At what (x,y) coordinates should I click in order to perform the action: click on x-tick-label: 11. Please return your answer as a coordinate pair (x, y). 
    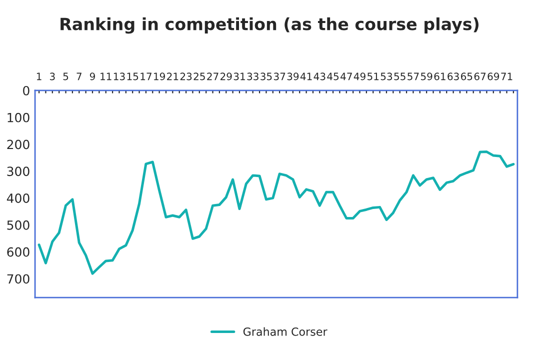
    Looking at the image, I should click on (106, 76).